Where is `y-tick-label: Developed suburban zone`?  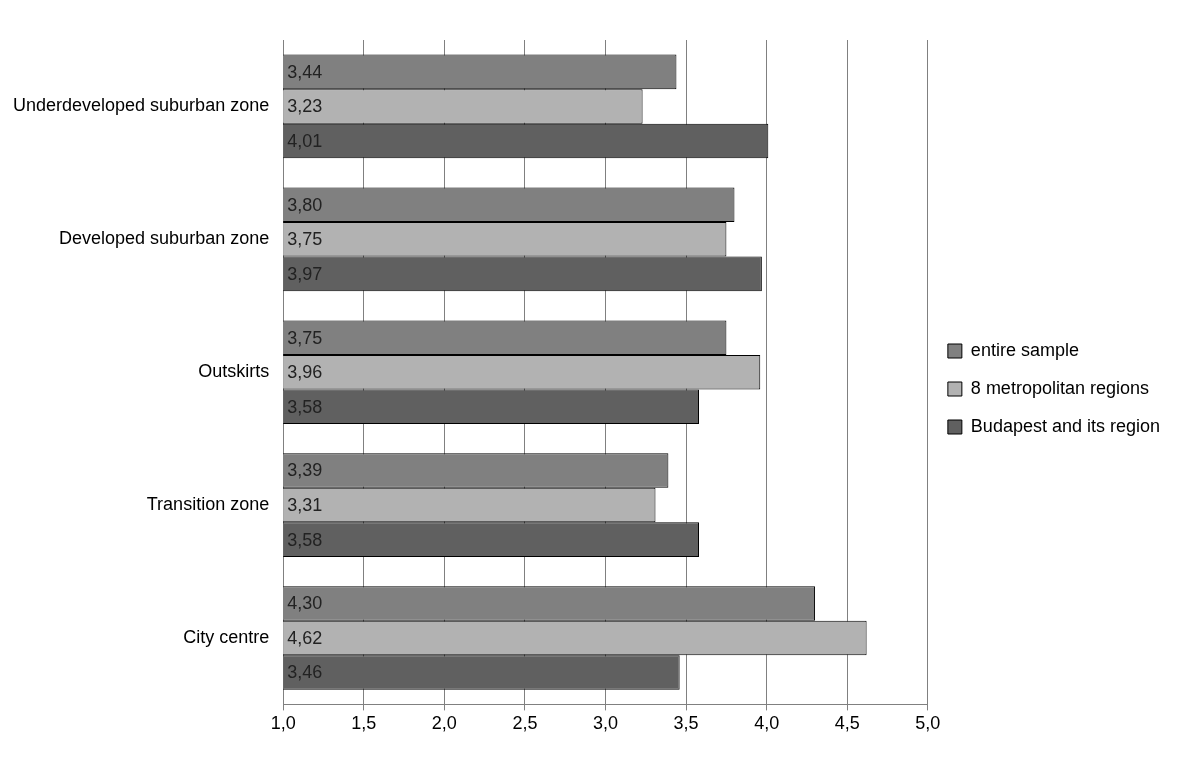
y-tick-label: Developed suburban zone is located at coordinates (164, 238).